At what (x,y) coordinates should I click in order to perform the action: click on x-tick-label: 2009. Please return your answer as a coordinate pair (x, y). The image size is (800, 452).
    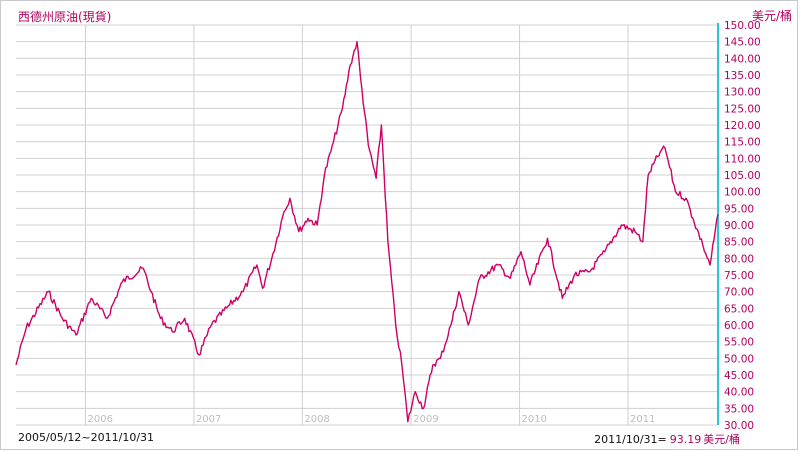
    Looking at the image, I should click on (425, 419).